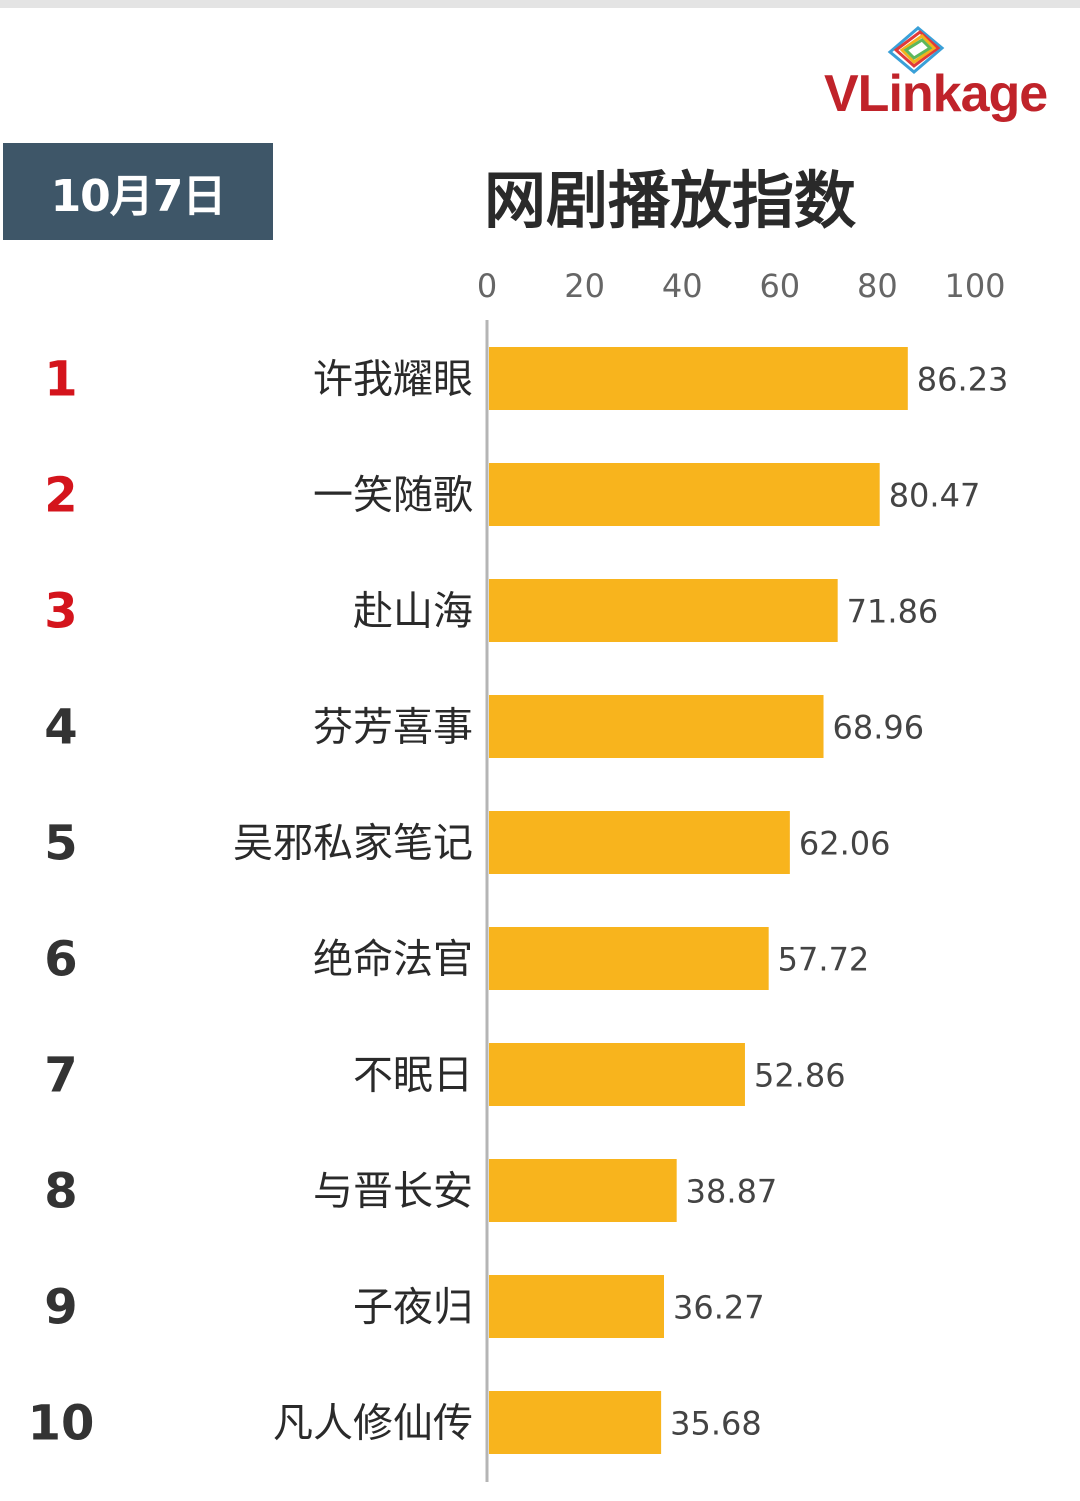 This screenshot has height=1501, width=1080. Describe the element at coordinates (877, 286) in the screenshot. I see `x-tick-label: 80` at that location.